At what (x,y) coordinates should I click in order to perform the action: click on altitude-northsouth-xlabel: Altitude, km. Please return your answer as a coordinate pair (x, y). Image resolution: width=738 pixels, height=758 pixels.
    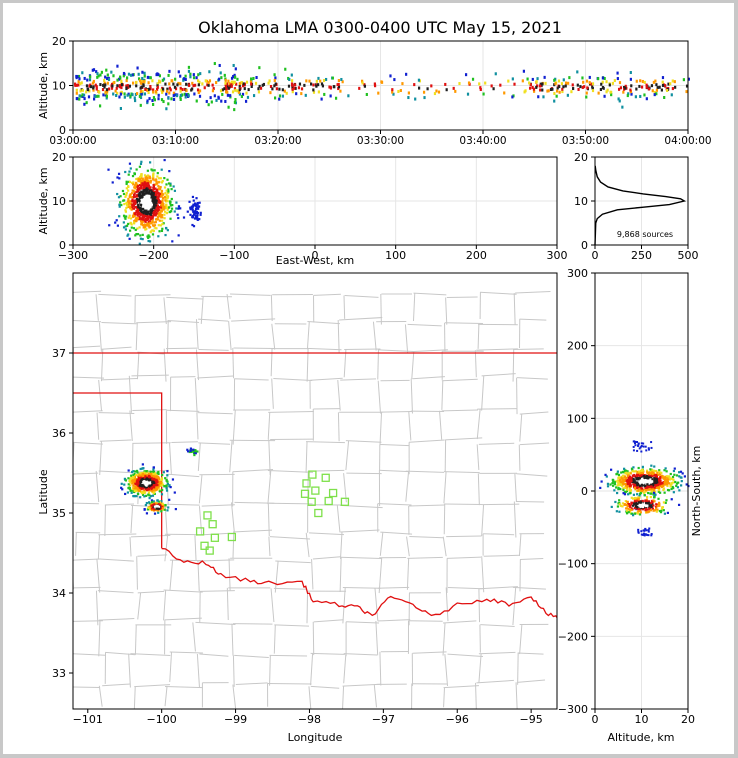
    Looking at the image, I should click on (640, 737).